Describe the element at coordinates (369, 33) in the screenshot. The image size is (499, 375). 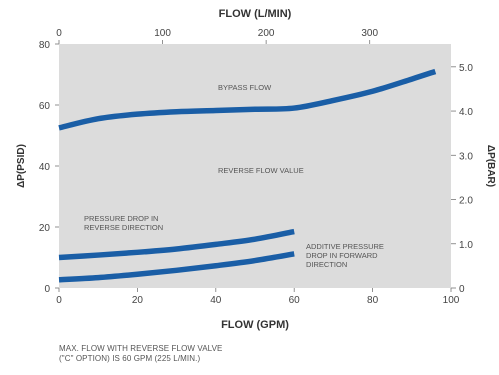
I see `x2-tick-label: 300` at that location.